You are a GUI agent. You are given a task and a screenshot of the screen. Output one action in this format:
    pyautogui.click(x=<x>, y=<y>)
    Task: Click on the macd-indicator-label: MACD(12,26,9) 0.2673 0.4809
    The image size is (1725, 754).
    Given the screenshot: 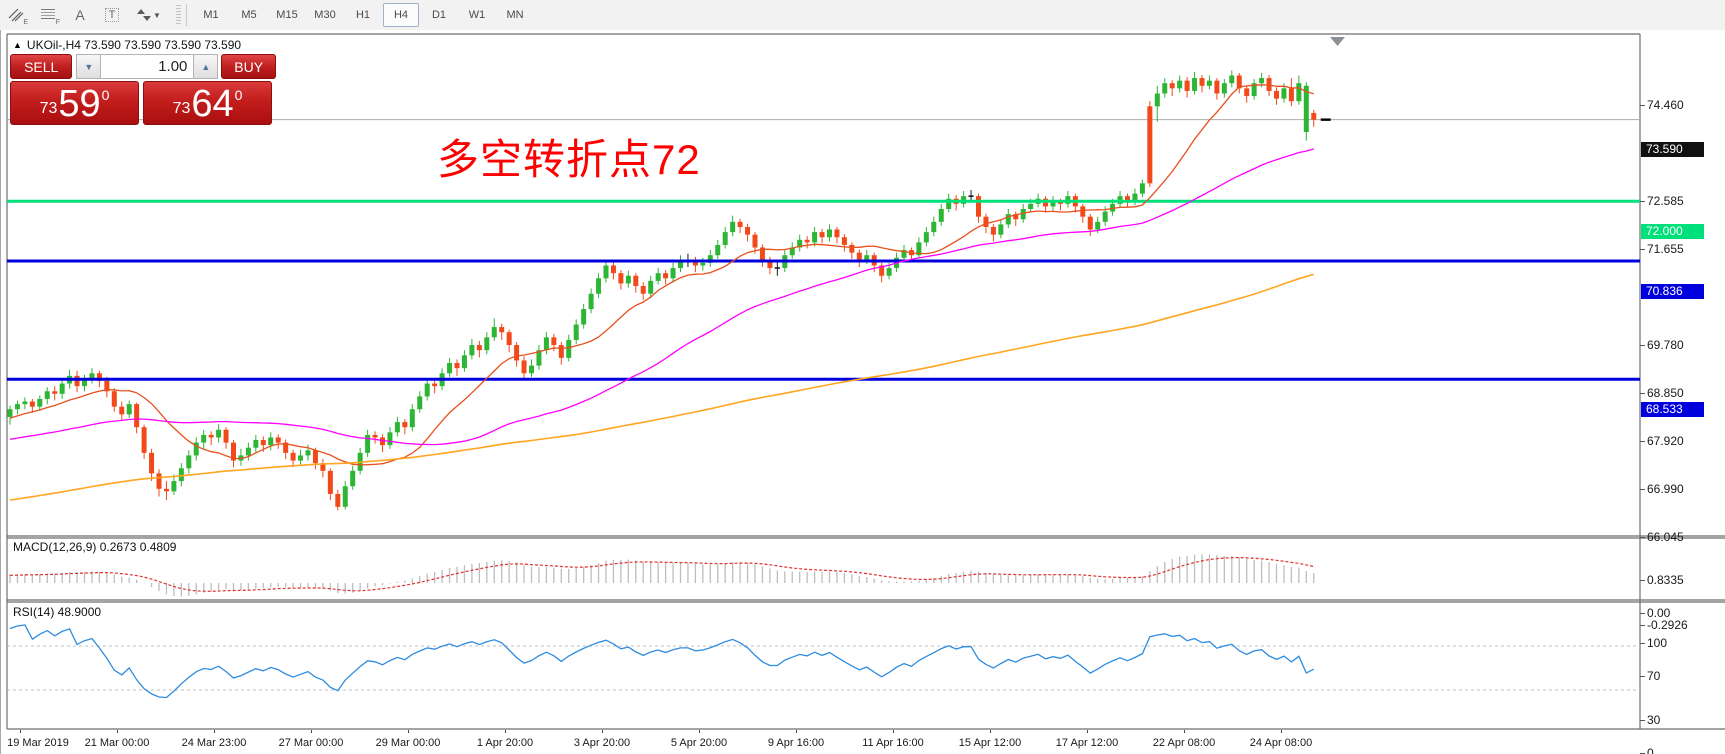 What is the action you would take?
    pyautogui.click(x=95, y=547)
    